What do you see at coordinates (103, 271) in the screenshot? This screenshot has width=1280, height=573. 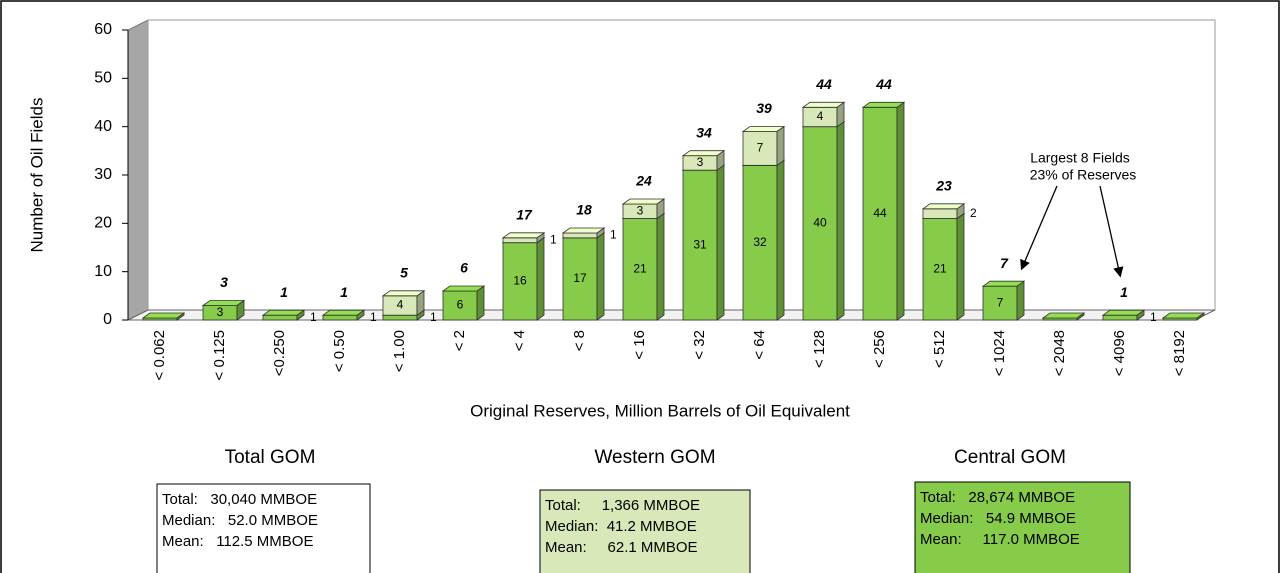 I see `y-tick-label: 10` at bounding box center [103, 271].